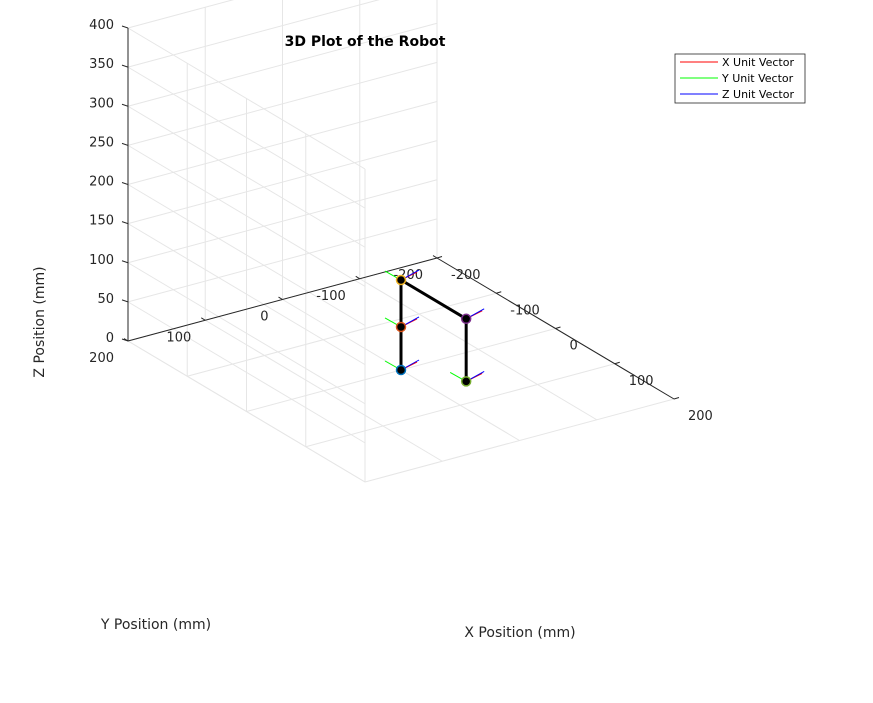  Describe the element at coordinates (155, 625) in the screenshot. I see `y-axis-label: Y Position (mm)` at that location.